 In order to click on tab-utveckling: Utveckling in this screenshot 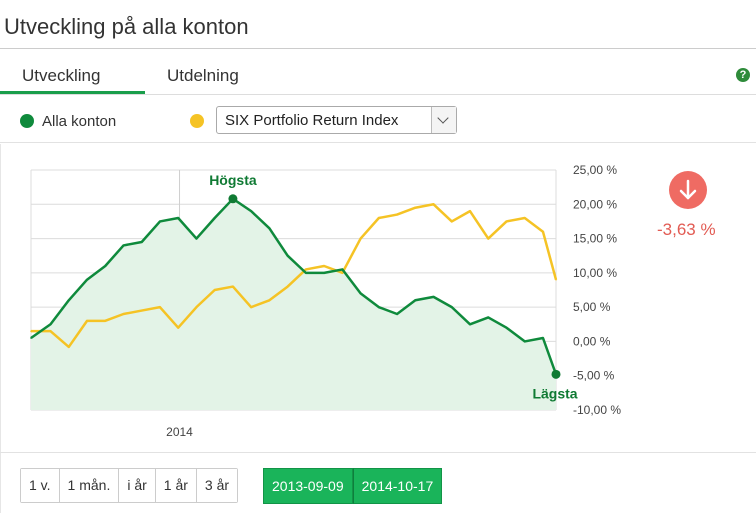, I will do `click(61, 75)`.